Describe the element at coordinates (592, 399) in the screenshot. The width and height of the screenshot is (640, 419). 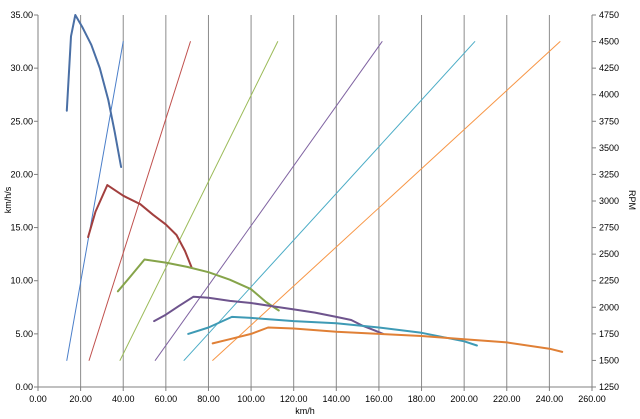
I see `x-tick-label: 260.00` at that location.